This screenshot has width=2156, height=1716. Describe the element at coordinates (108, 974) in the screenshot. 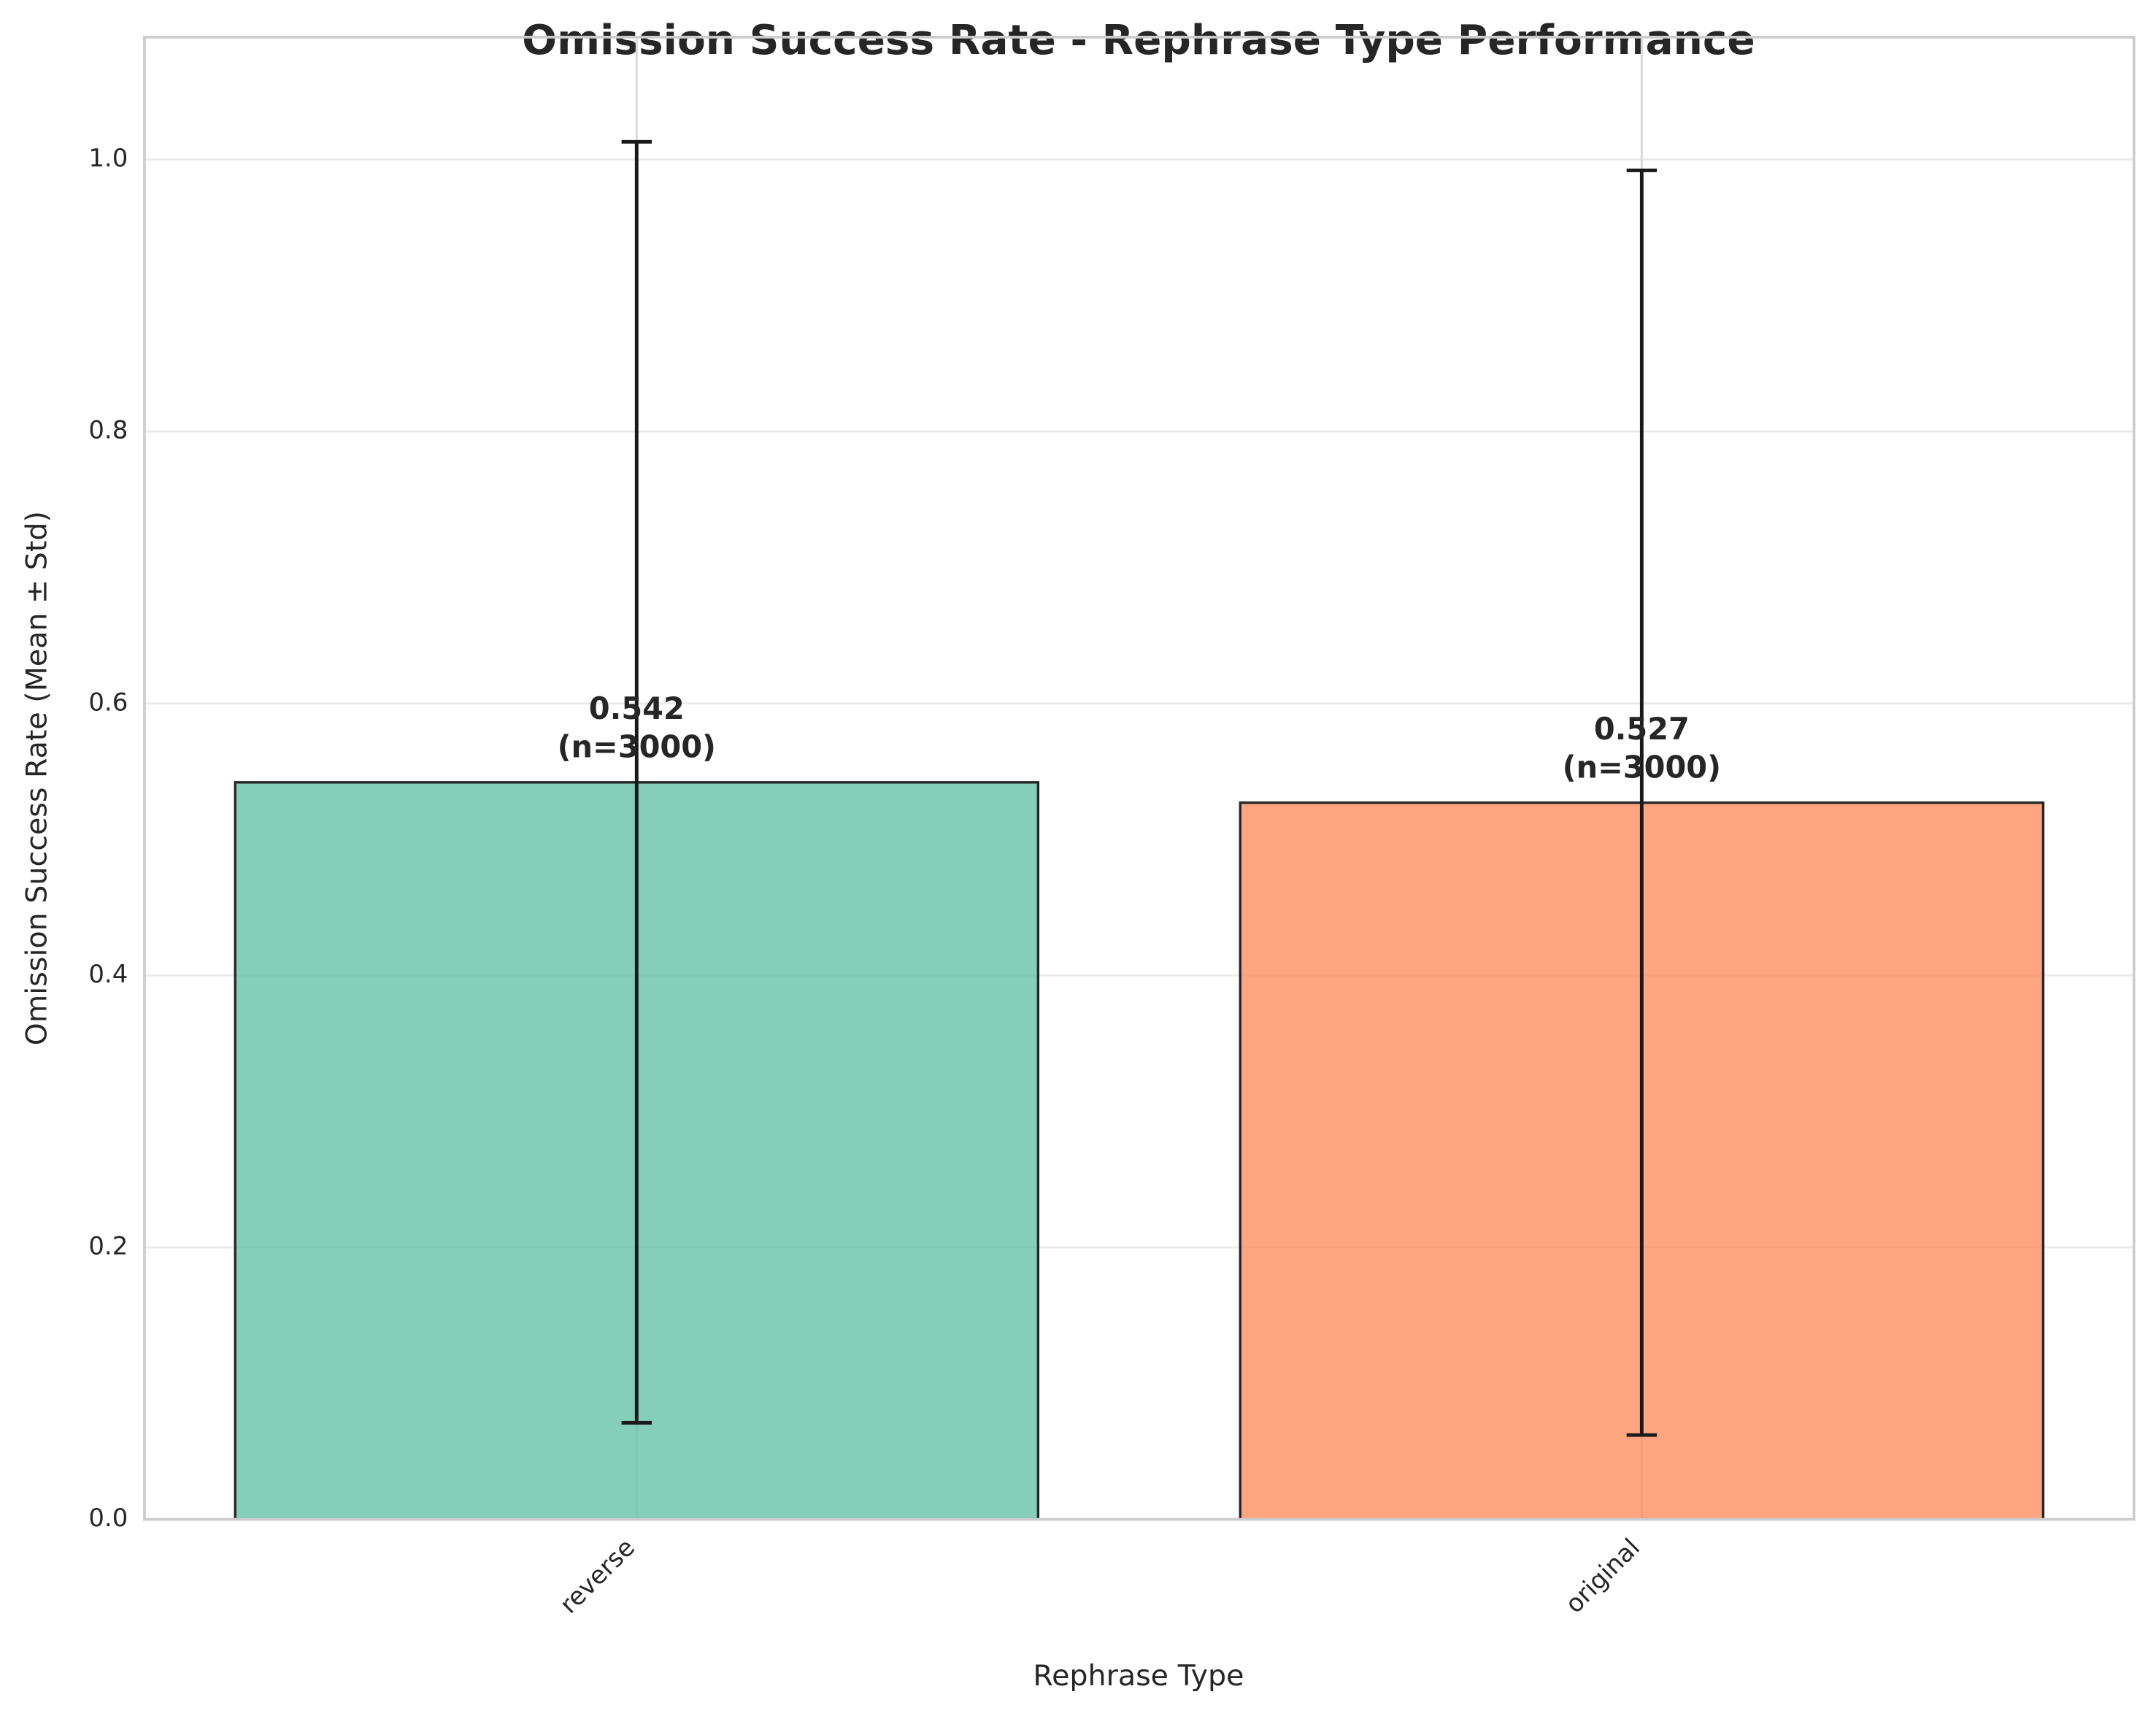

I see `y-tick-label: 0.4` at that location.